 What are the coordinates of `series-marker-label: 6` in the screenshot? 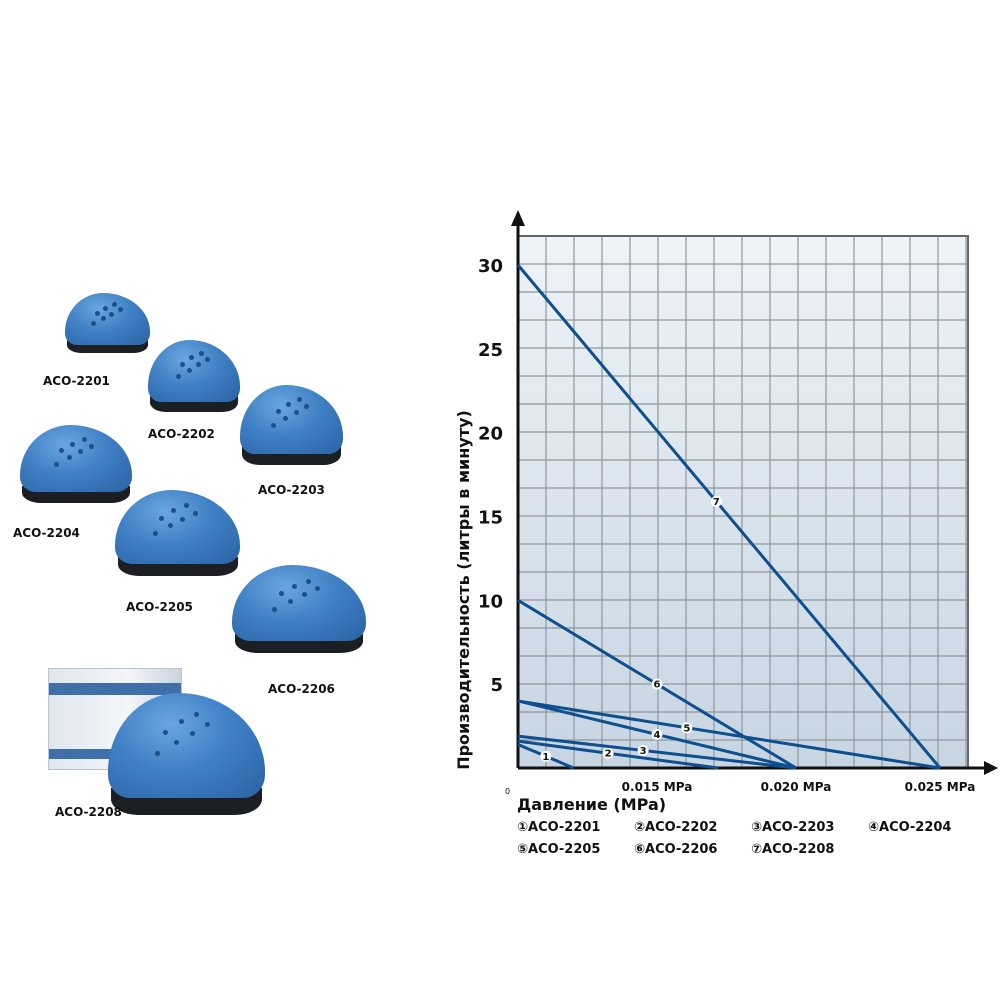 It's located at (657, 685).